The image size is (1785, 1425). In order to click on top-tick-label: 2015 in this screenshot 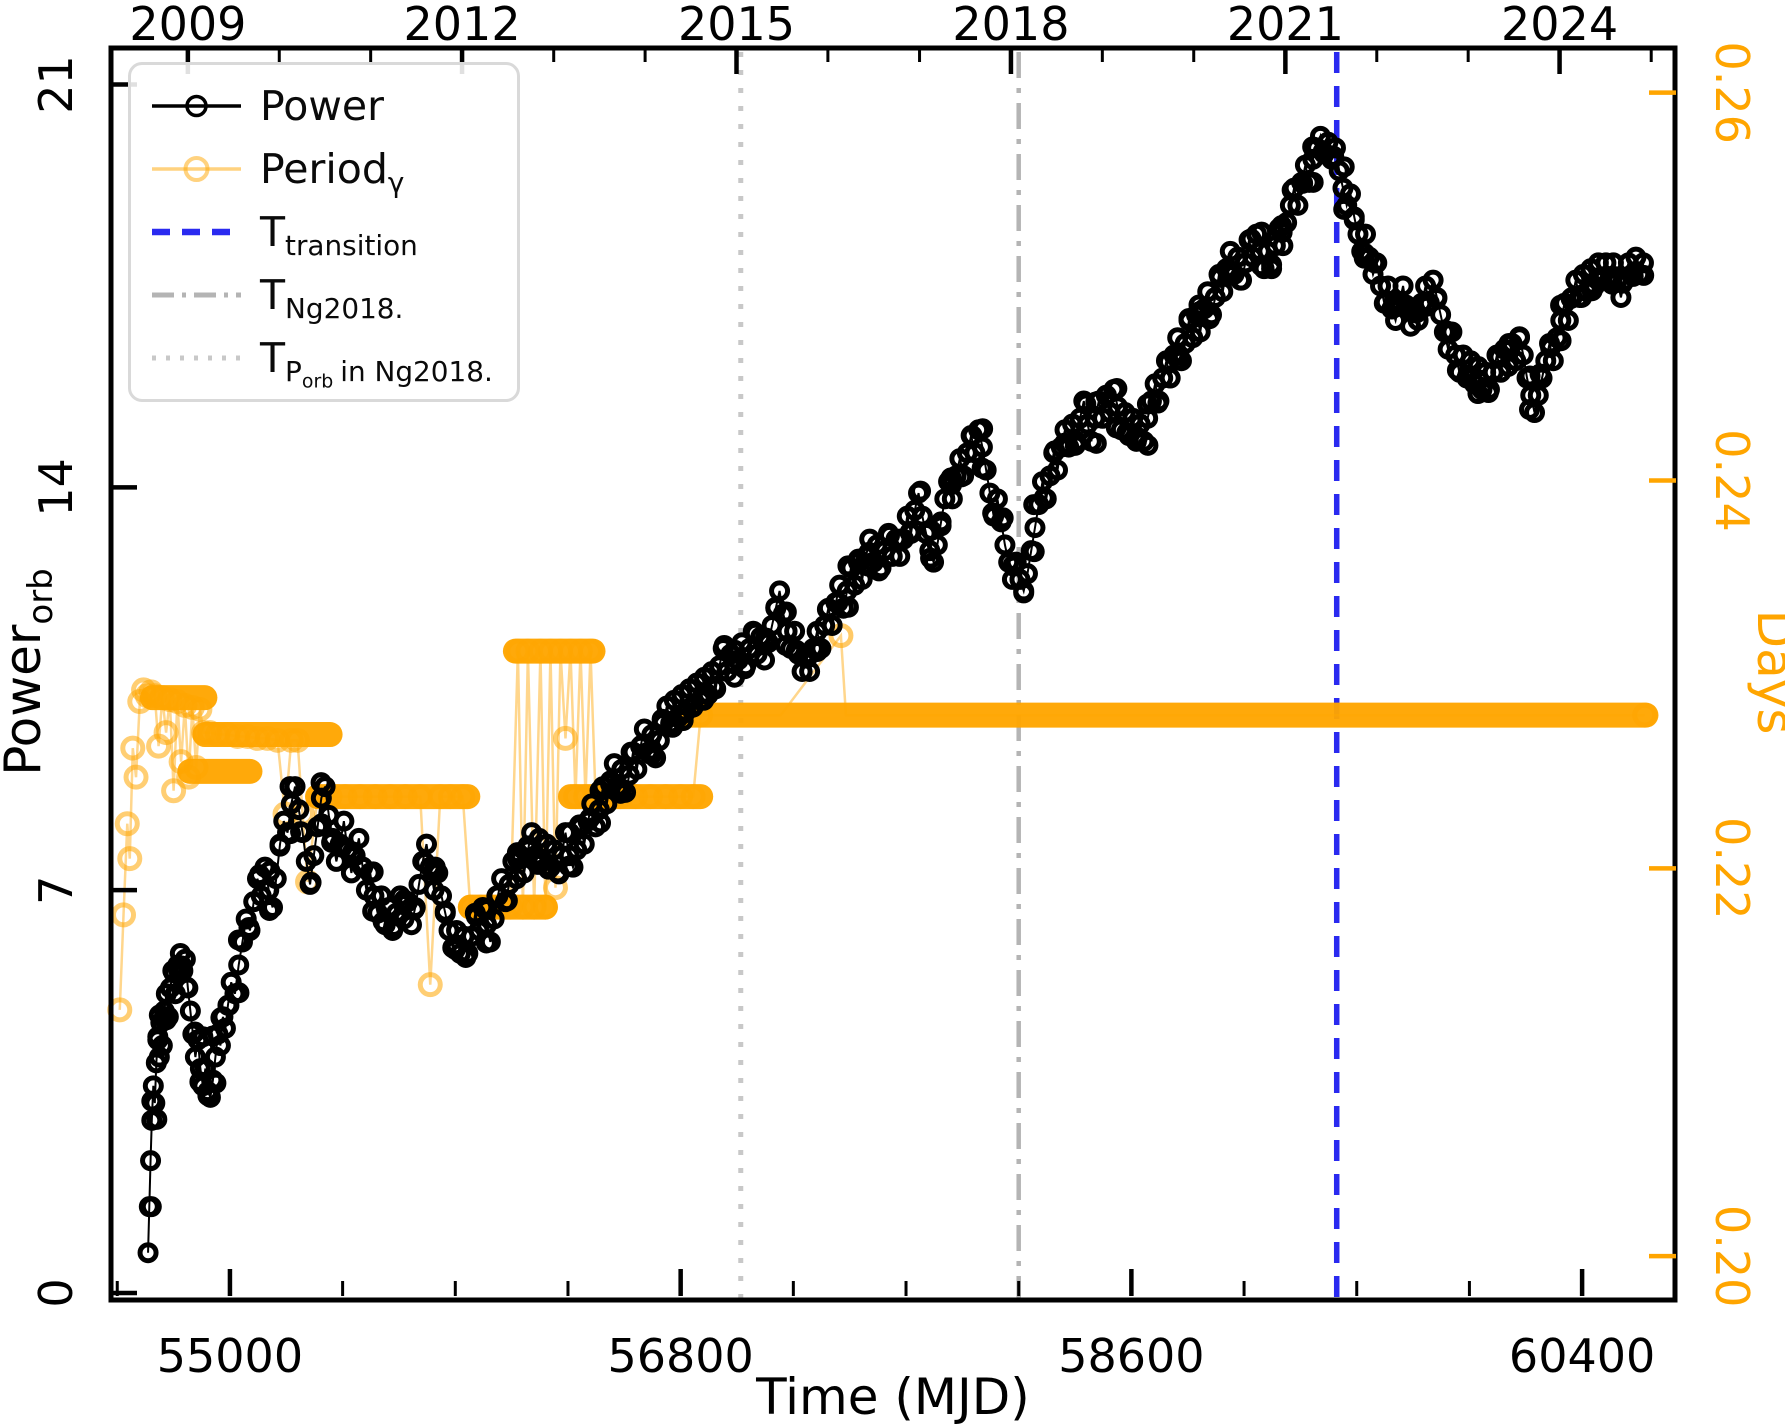, I will do `click(736, 25)`.